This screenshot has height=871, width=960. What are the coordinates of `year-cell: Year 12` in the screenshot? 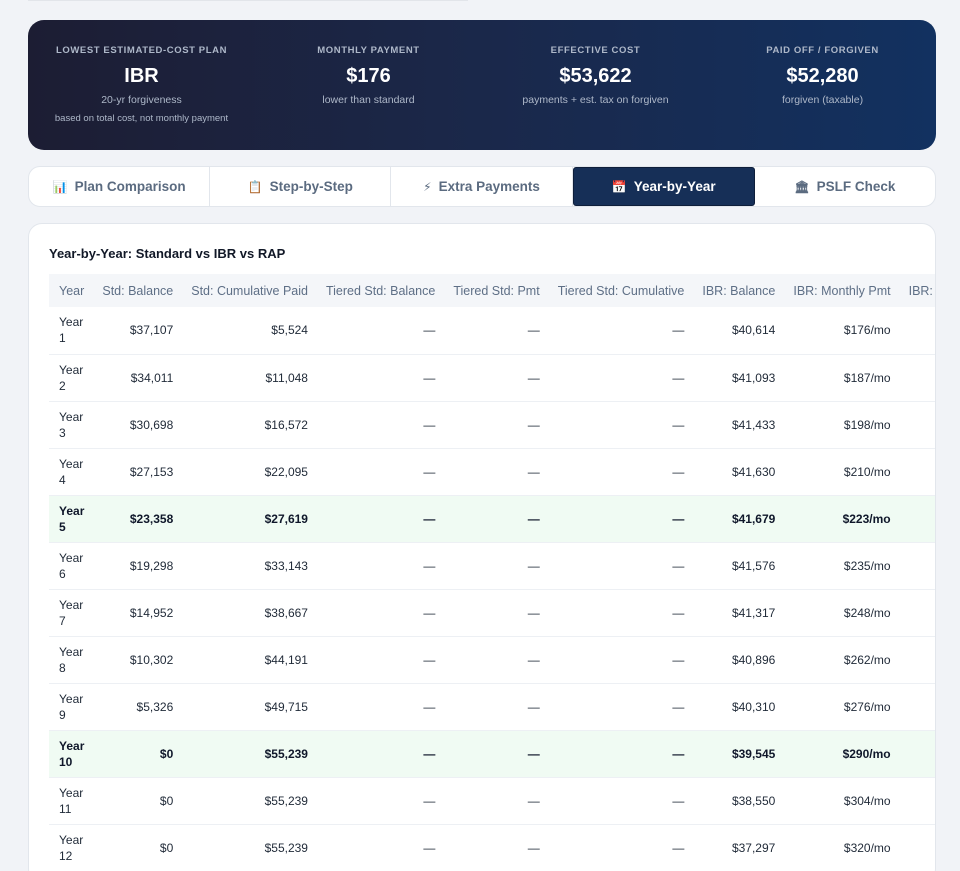 It's located at (71, 847).